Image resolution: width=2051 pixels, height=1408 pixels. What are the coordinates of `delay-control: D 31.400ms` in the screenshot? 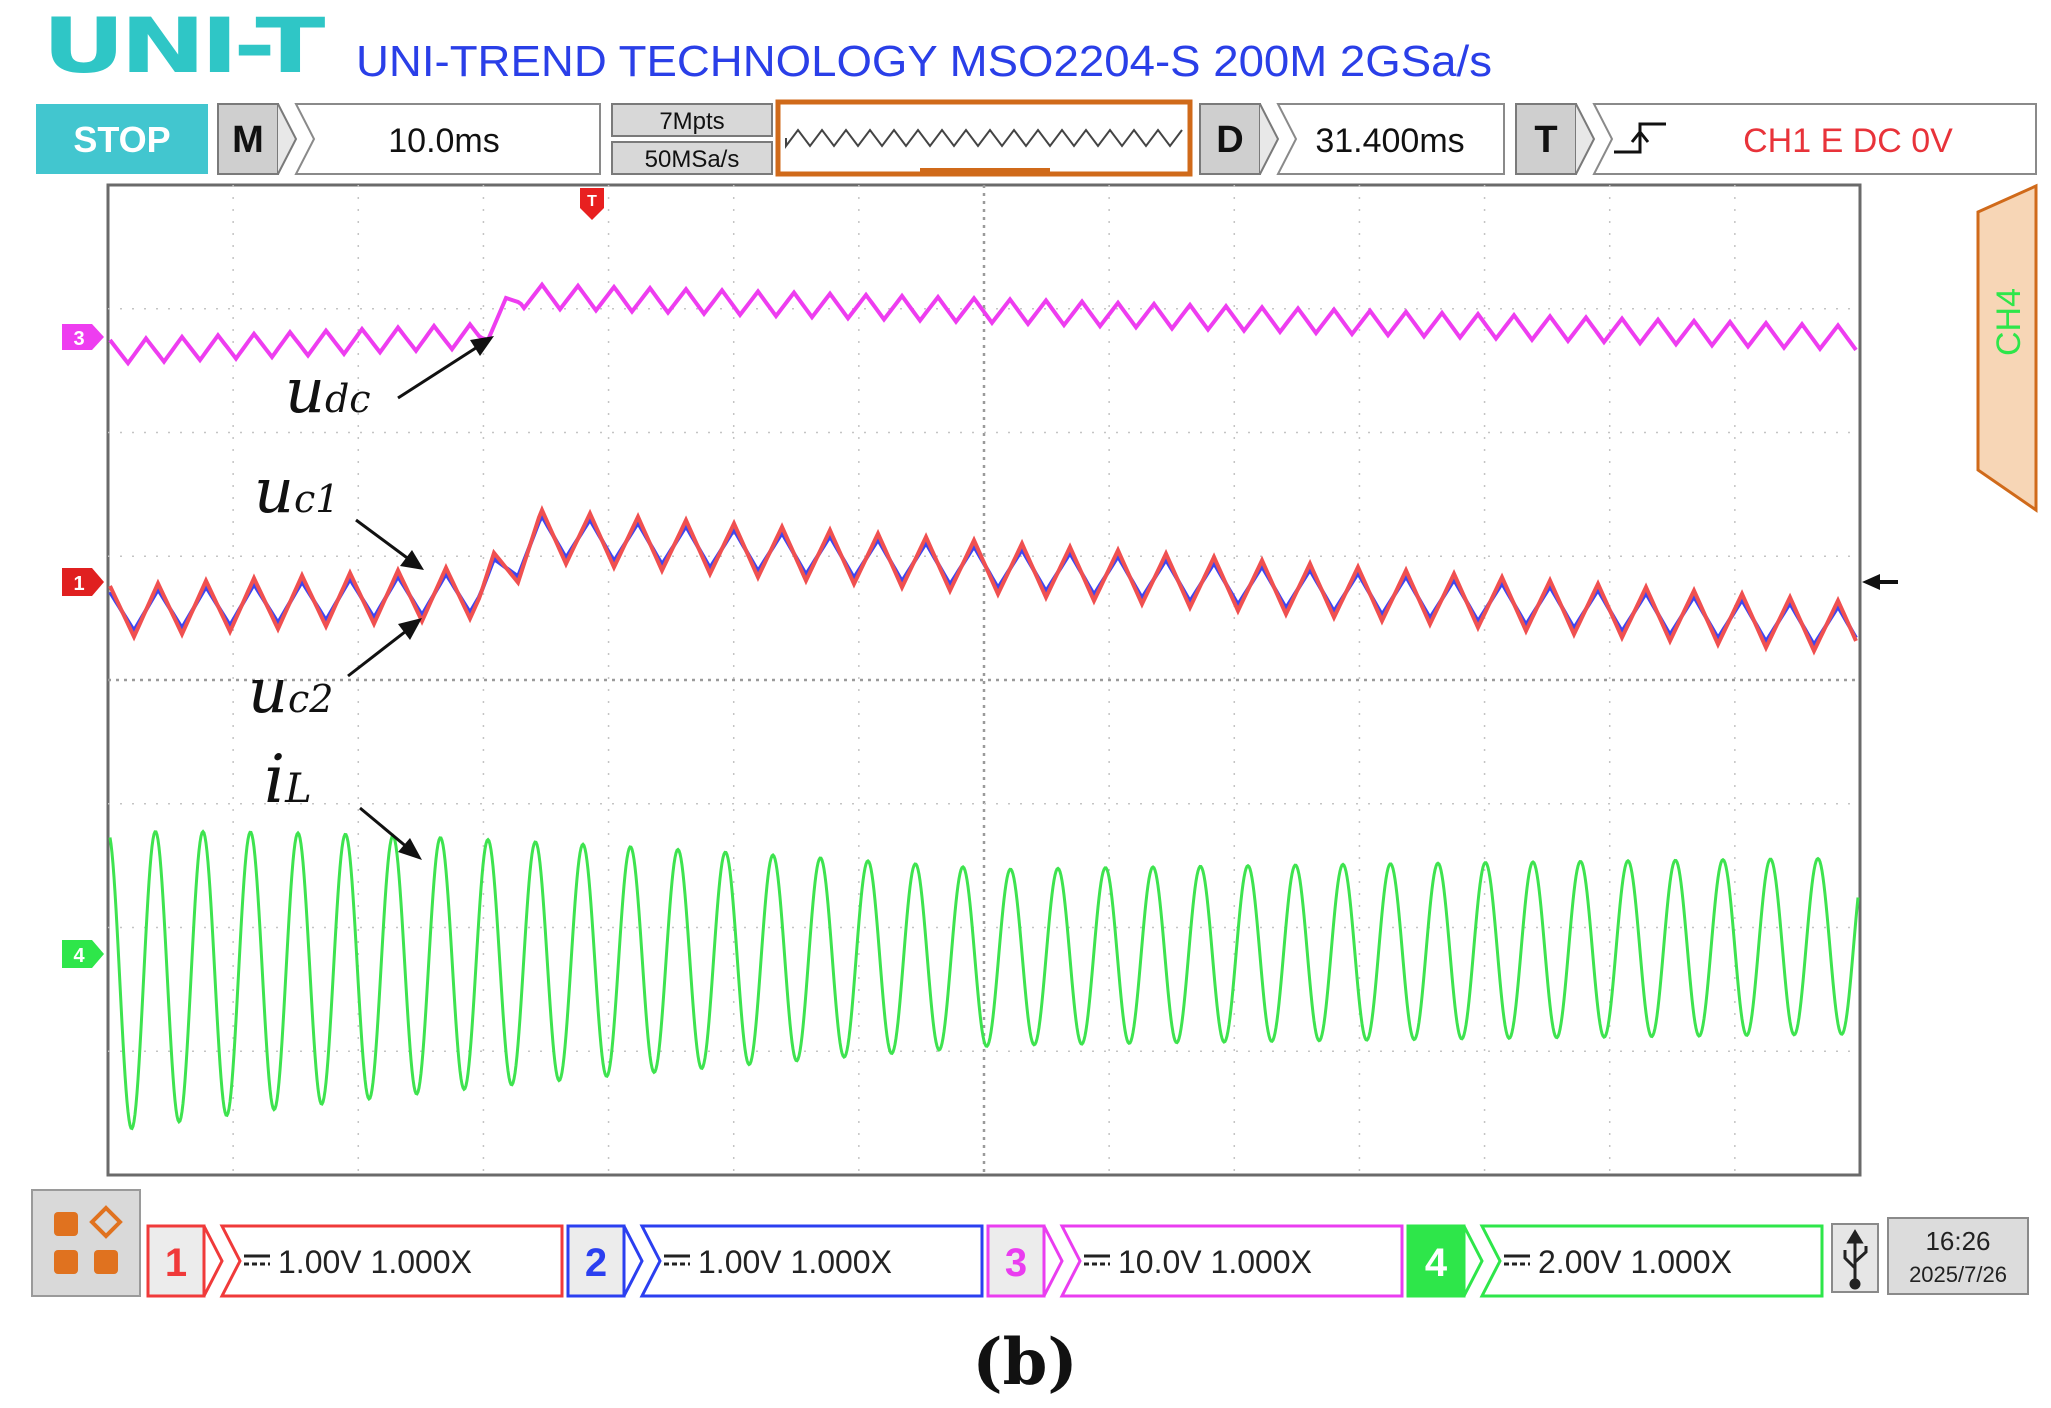 It's located at (1352, 139).